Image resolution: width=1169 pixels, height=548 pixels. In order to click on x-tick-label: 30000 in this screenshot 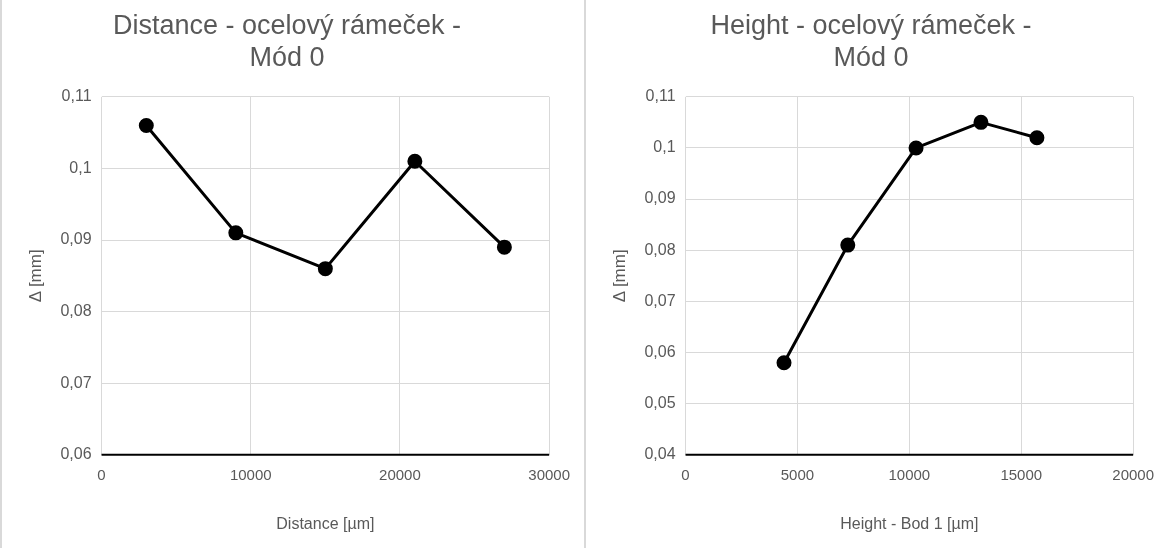, I will do `click(549, 474)`.